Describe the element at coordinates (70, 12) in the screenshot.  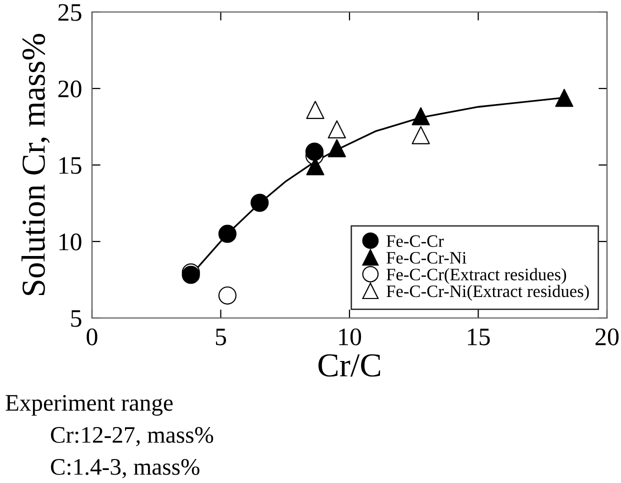
I see `y-tick-label: 25` at that location.